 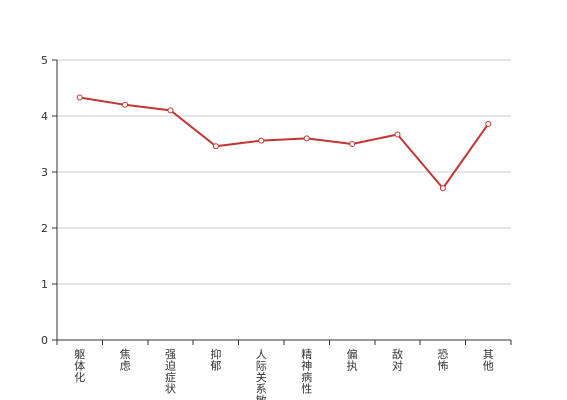 What do you see at coordinates (488, 360) in the screenshot?
I see `x-tick-label: 其他` at bounding box center [488, 360].